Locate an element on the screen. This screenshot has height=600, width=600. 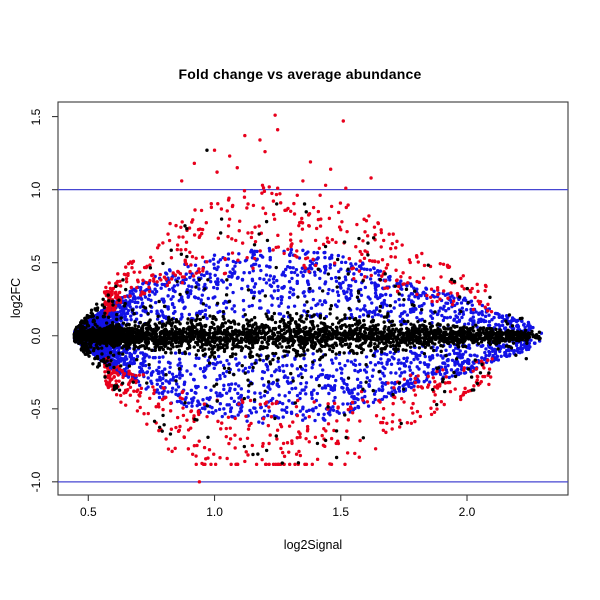
y-tick-label: 1.5 is located at coordinates (36, 116).